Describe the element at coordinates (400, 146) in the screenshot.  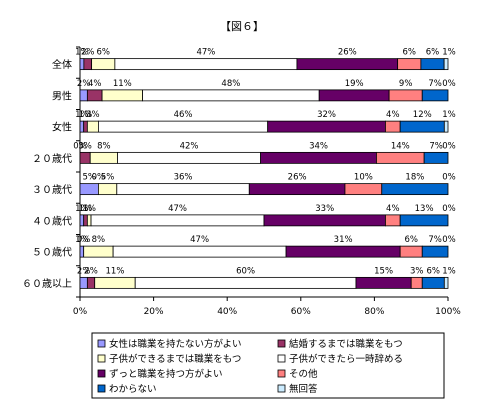
I see `data-label: 14%` at that location.